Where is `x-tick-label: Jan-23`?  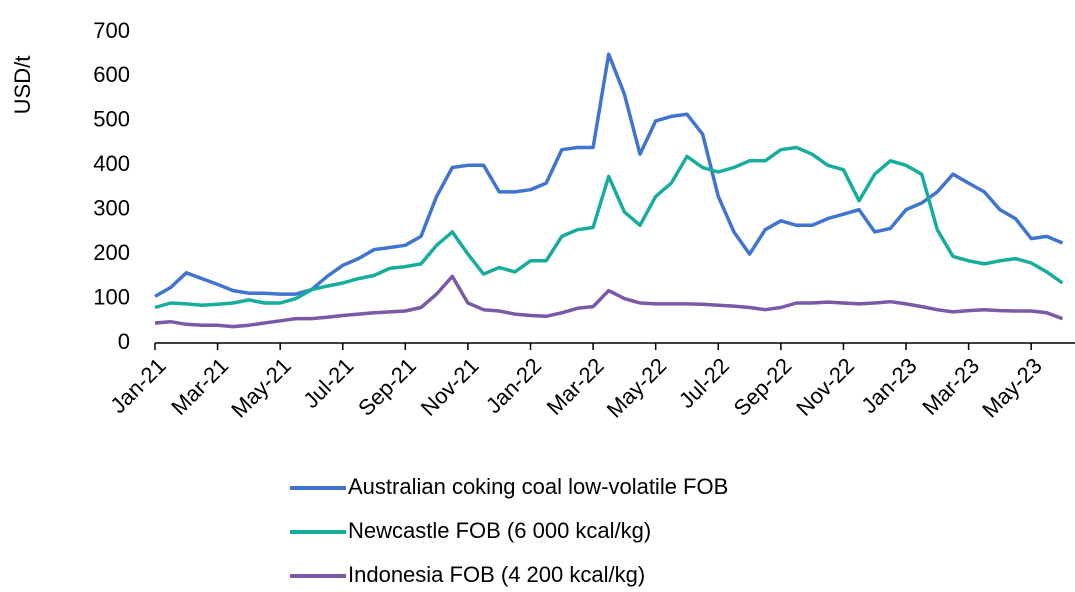
x-tick-label: Jan-23 is located at coordinates (888, 385).